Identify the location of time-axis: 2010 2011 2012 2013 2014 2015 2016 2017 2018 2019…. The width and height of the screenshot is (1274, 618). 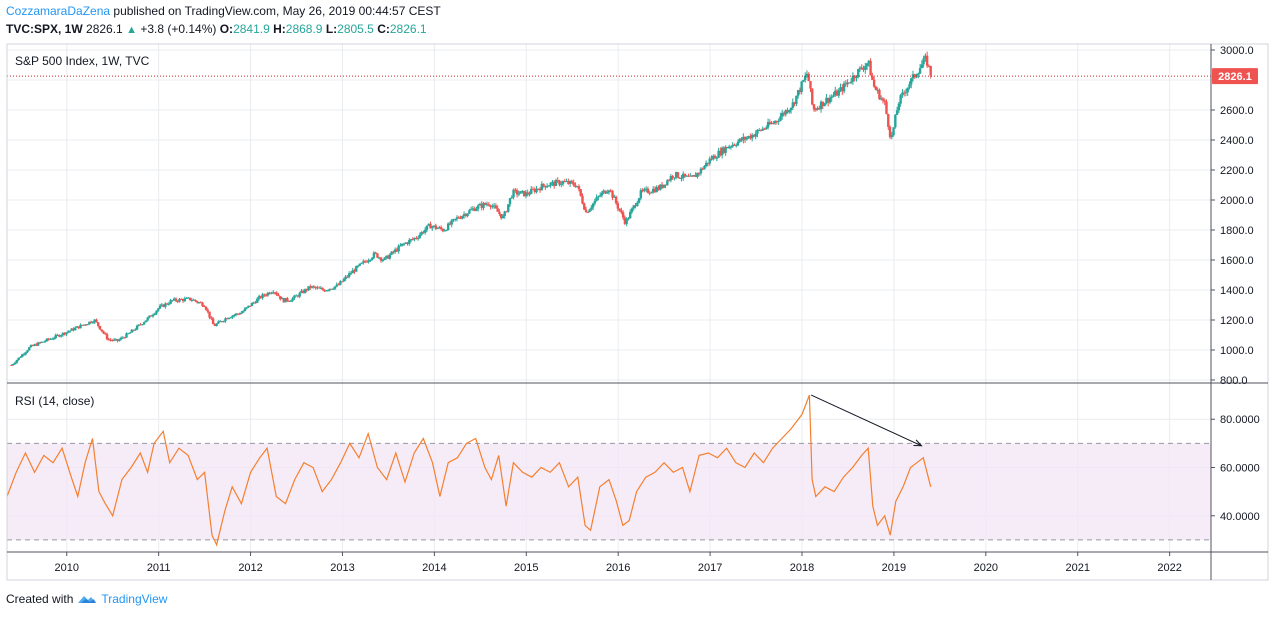
(618, 563).